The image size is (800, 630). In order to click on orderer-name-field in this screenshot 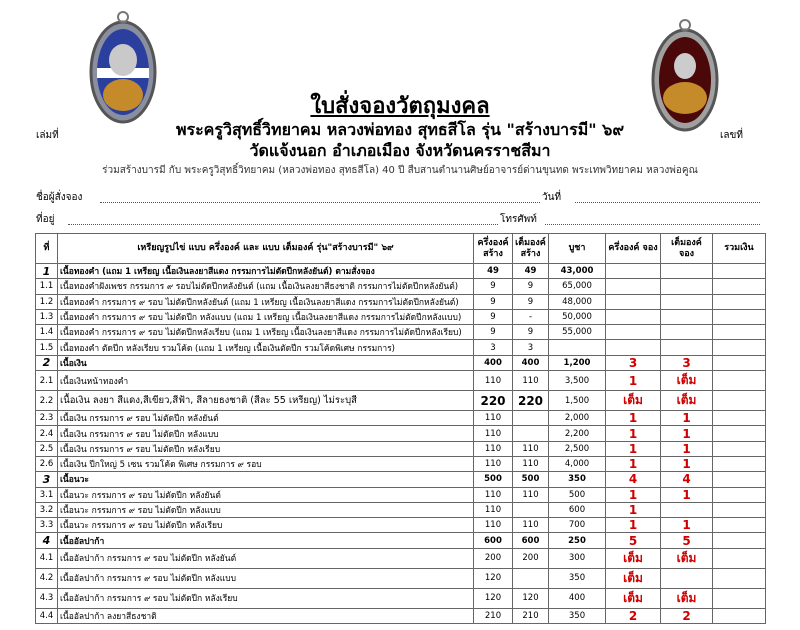, I will do `click(320, 196)`.